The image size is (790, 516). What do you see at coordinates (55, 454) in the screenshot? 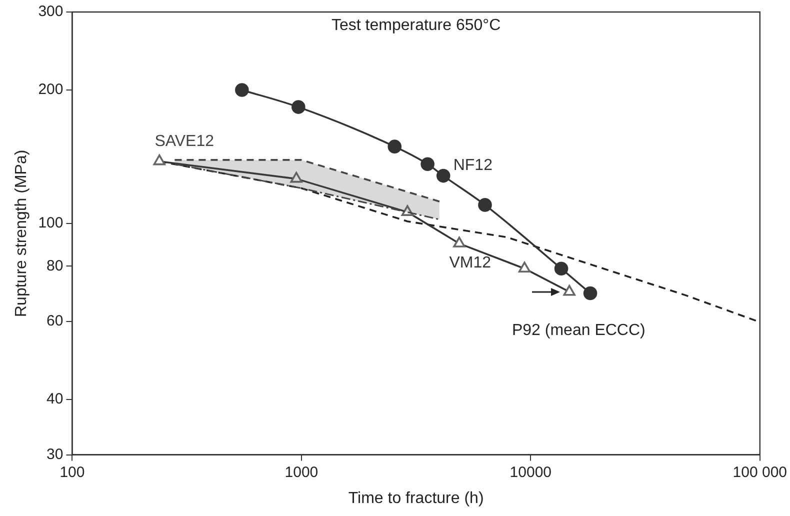
I see `y-tick-label: 30` at bounding box center [55, 454].